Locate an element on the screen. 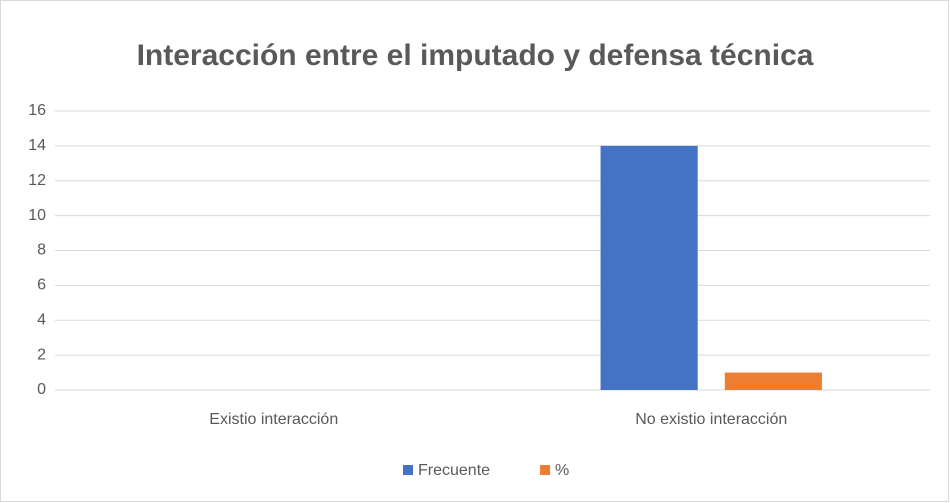  y-tick-label: 4 is located at coordinates (41, 319).